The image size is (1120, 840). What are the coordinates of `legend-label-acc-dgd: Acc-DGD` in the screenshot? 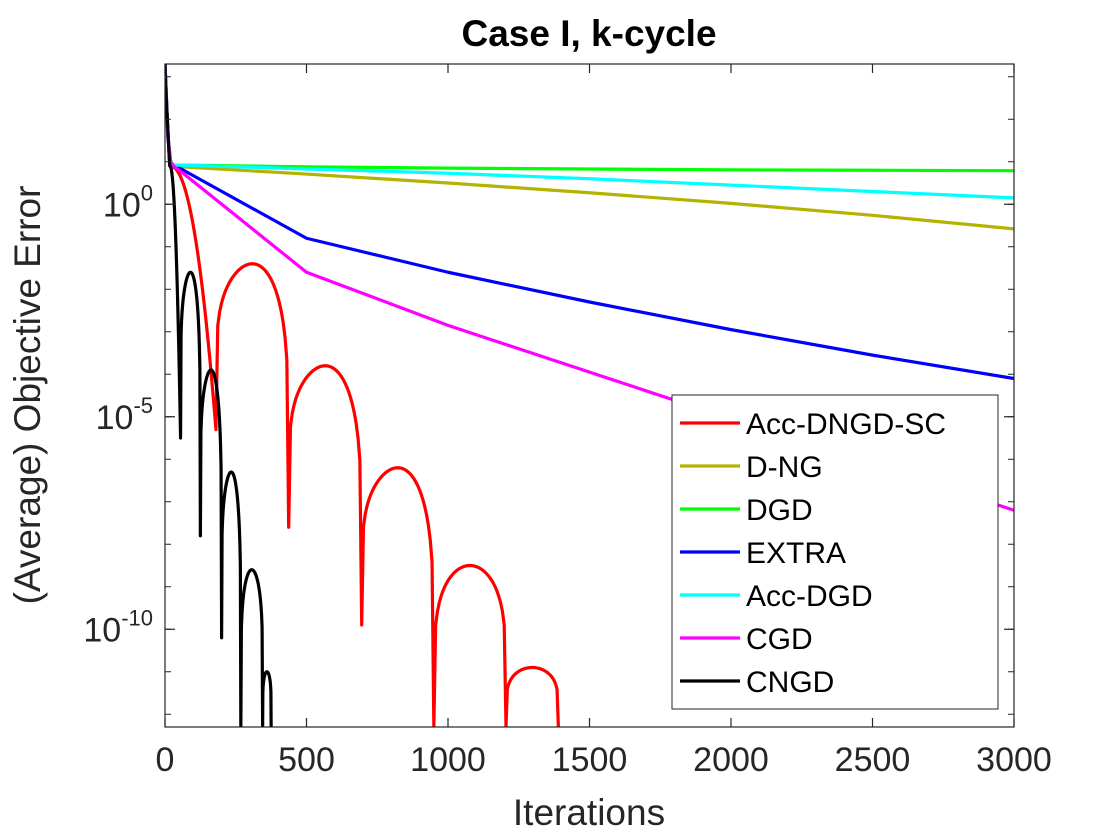 It's located at (809, 596).